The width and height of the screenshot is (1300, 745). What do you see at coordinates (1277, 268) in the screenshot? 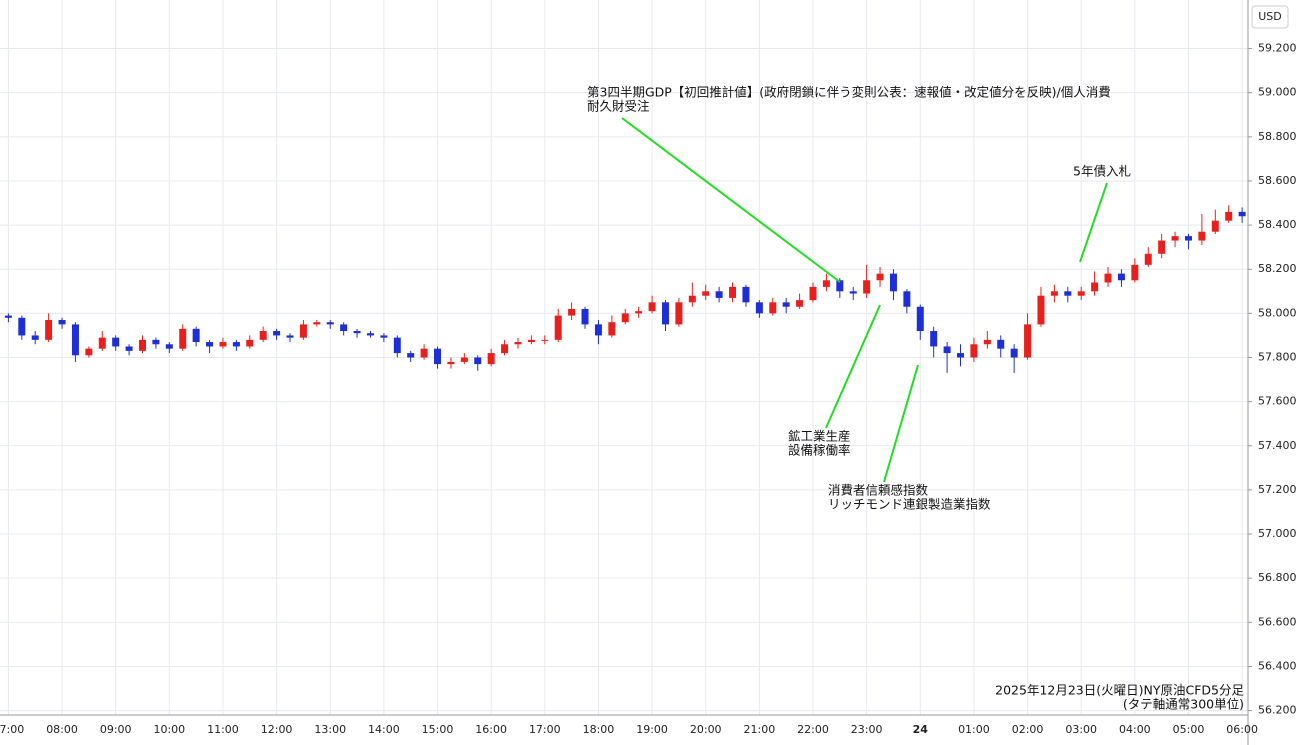
I see `y-tick-label: 58.200` at bounding box center [1277, 268].